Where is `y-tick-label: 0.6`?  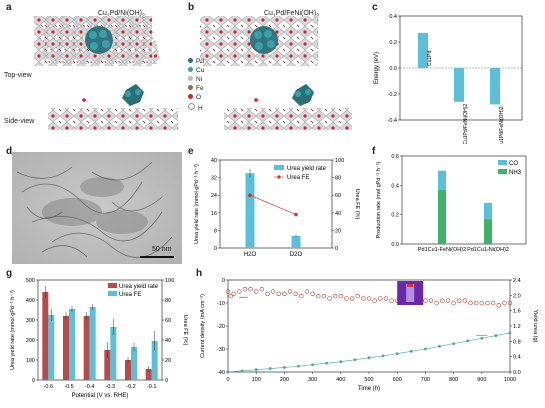 y-tick-label: 0.6 is located at coordinates (395, 157).